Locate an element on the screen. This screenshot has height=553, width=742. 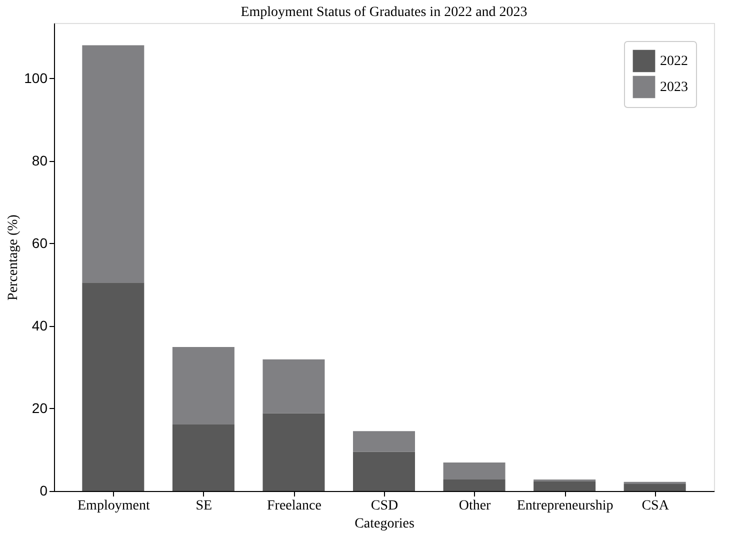
x-tick-label: CSD is located at coordinates (384, 506).